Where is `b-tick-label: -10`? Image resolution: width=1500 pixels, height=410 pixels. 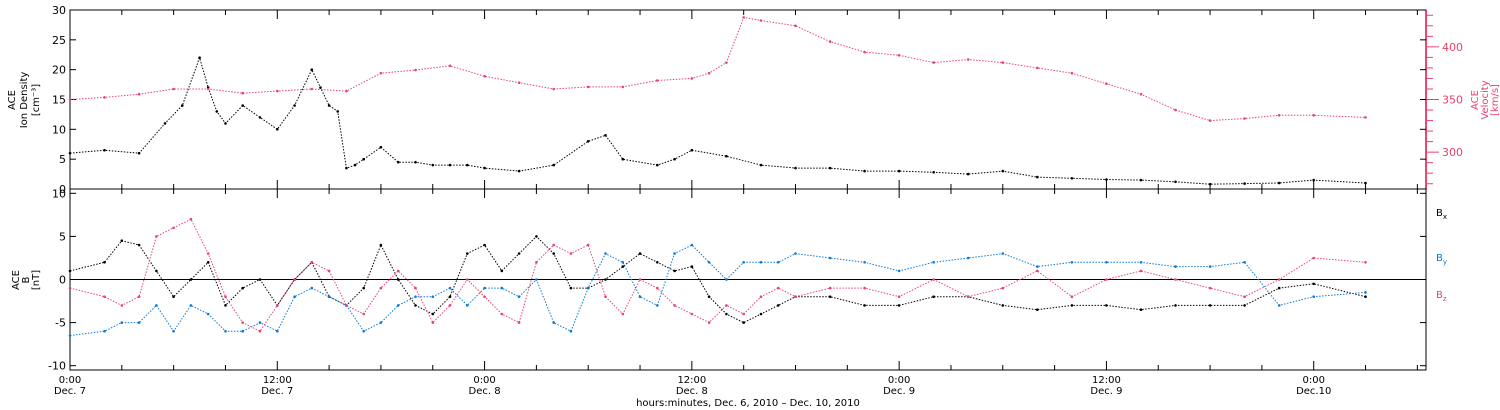
b-tick-label: -10 is located at coordinates (57, 366).